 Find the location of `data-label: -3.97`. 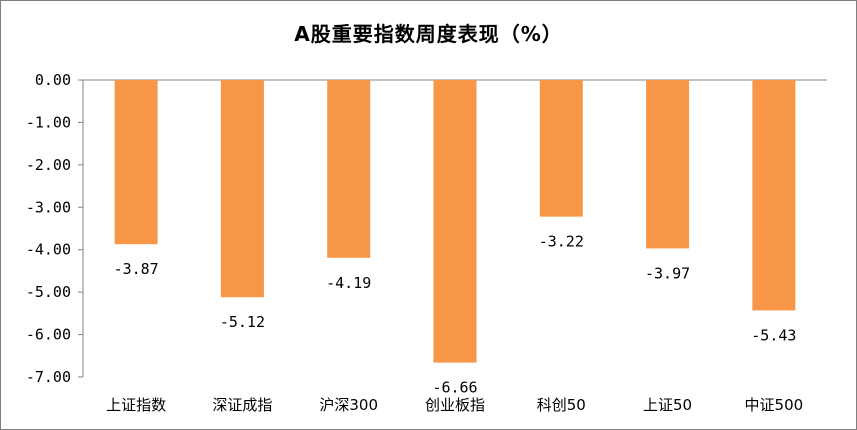

data-label: -3.97 is located at coordinates (667, 273).